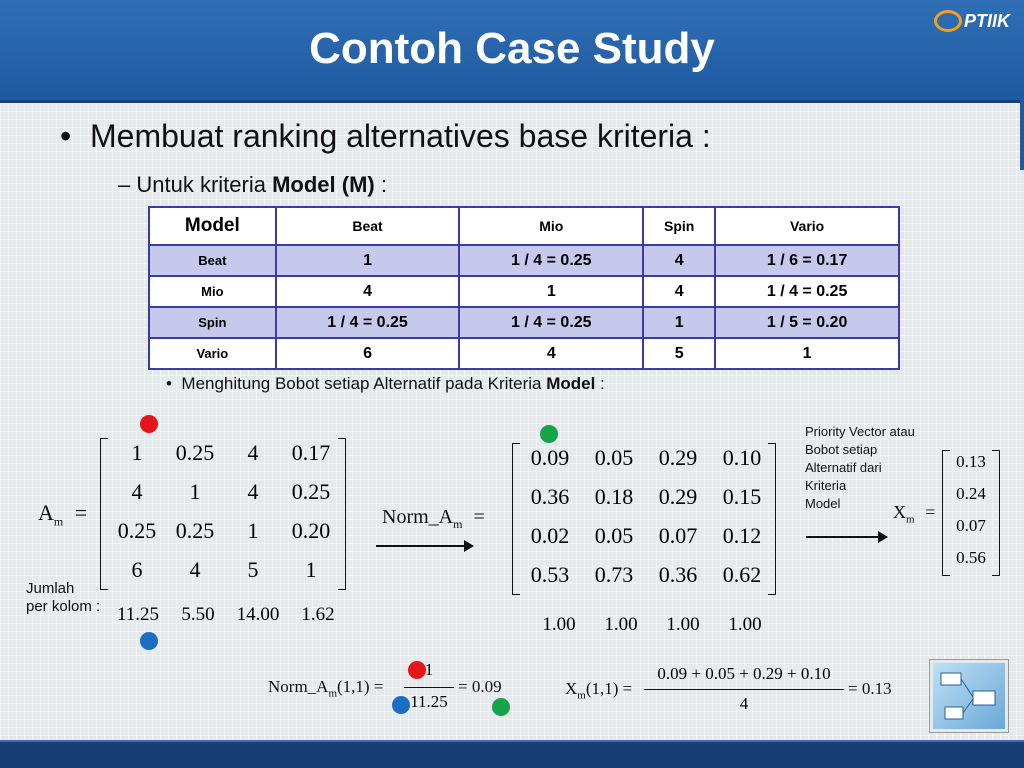 Image resolution: width=1024 pixels, height=768 pixels. I want to click on table-header: Beat, so click(367, 226).